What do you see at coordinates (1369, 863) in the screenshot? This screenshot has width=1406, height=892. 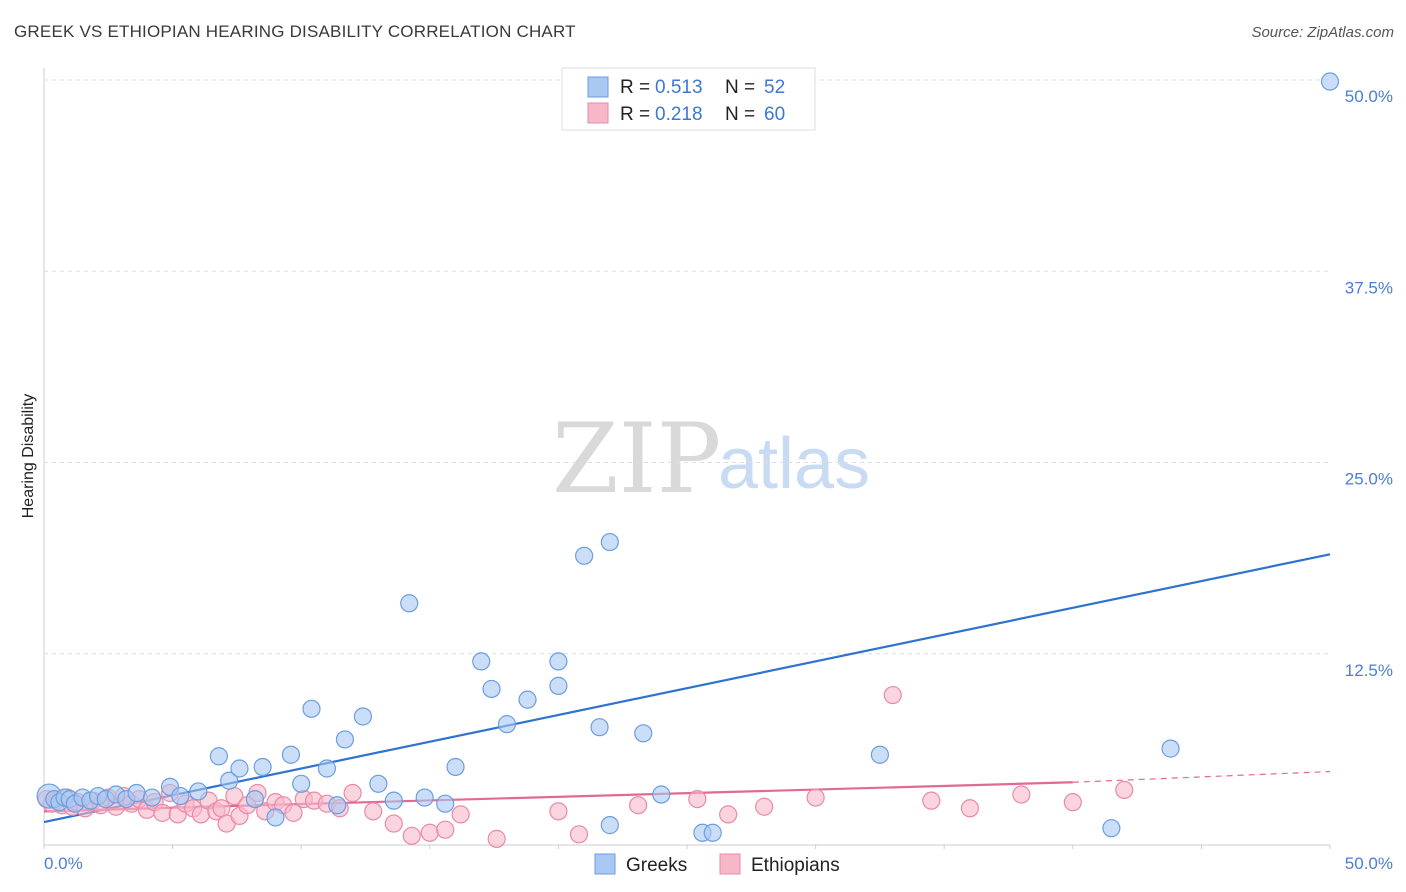 I see `x-tick-label-max: 50.0%` at bounding box center [1369, 863].